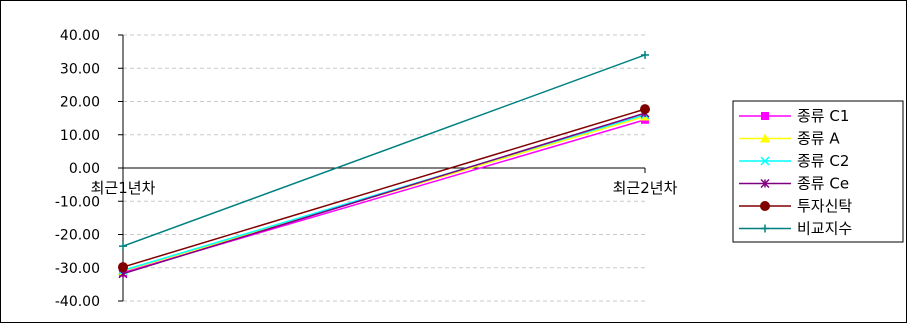 This screenshot has width=907, height=323. Describe the element at coordinates (824, 206) in the screenshot. I see `legend-label: 투자신탁` at that location.